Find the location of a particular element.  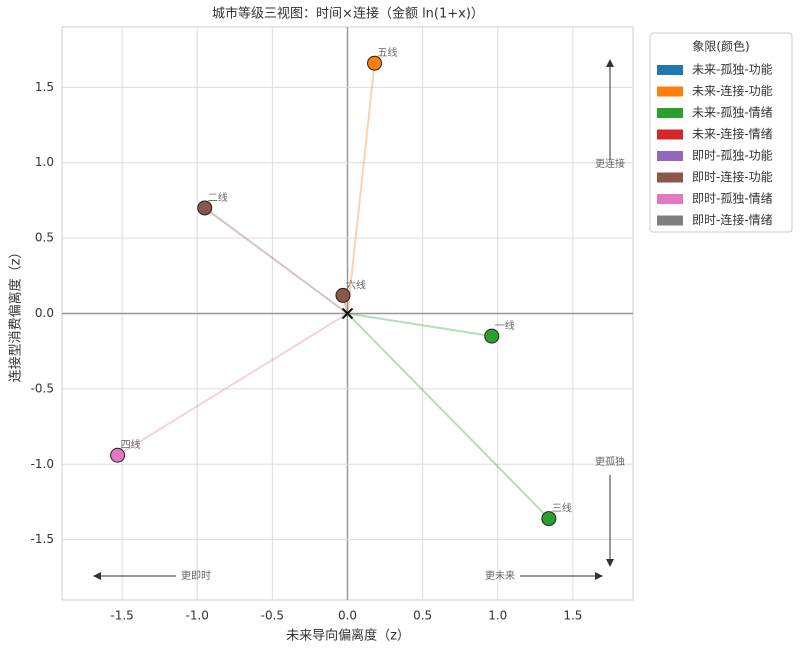

point-label: 四线 is located at coordinates (131, 444).